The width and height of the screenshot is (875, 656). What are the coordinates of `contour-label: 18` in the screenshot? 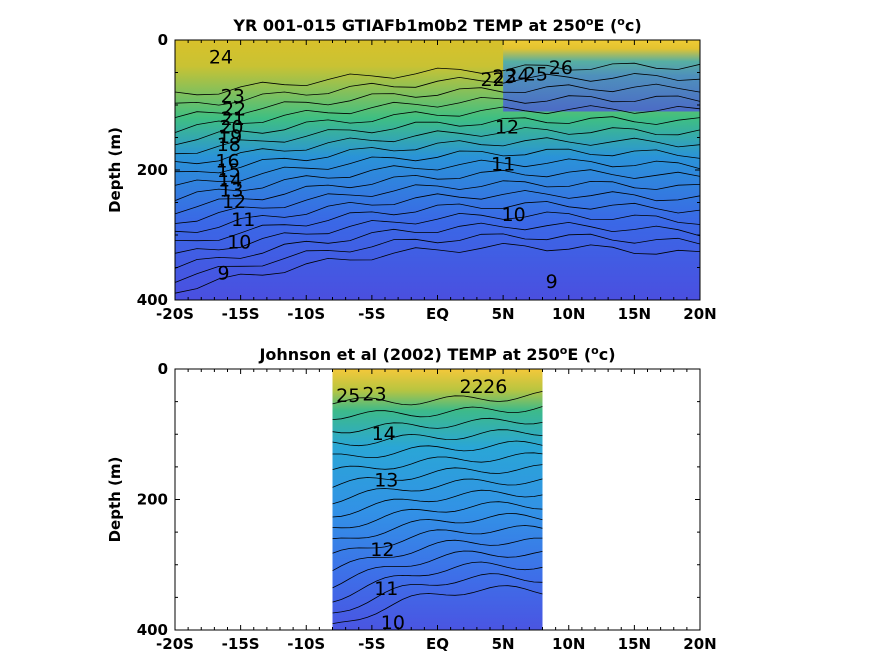 It's located at (229, 145).